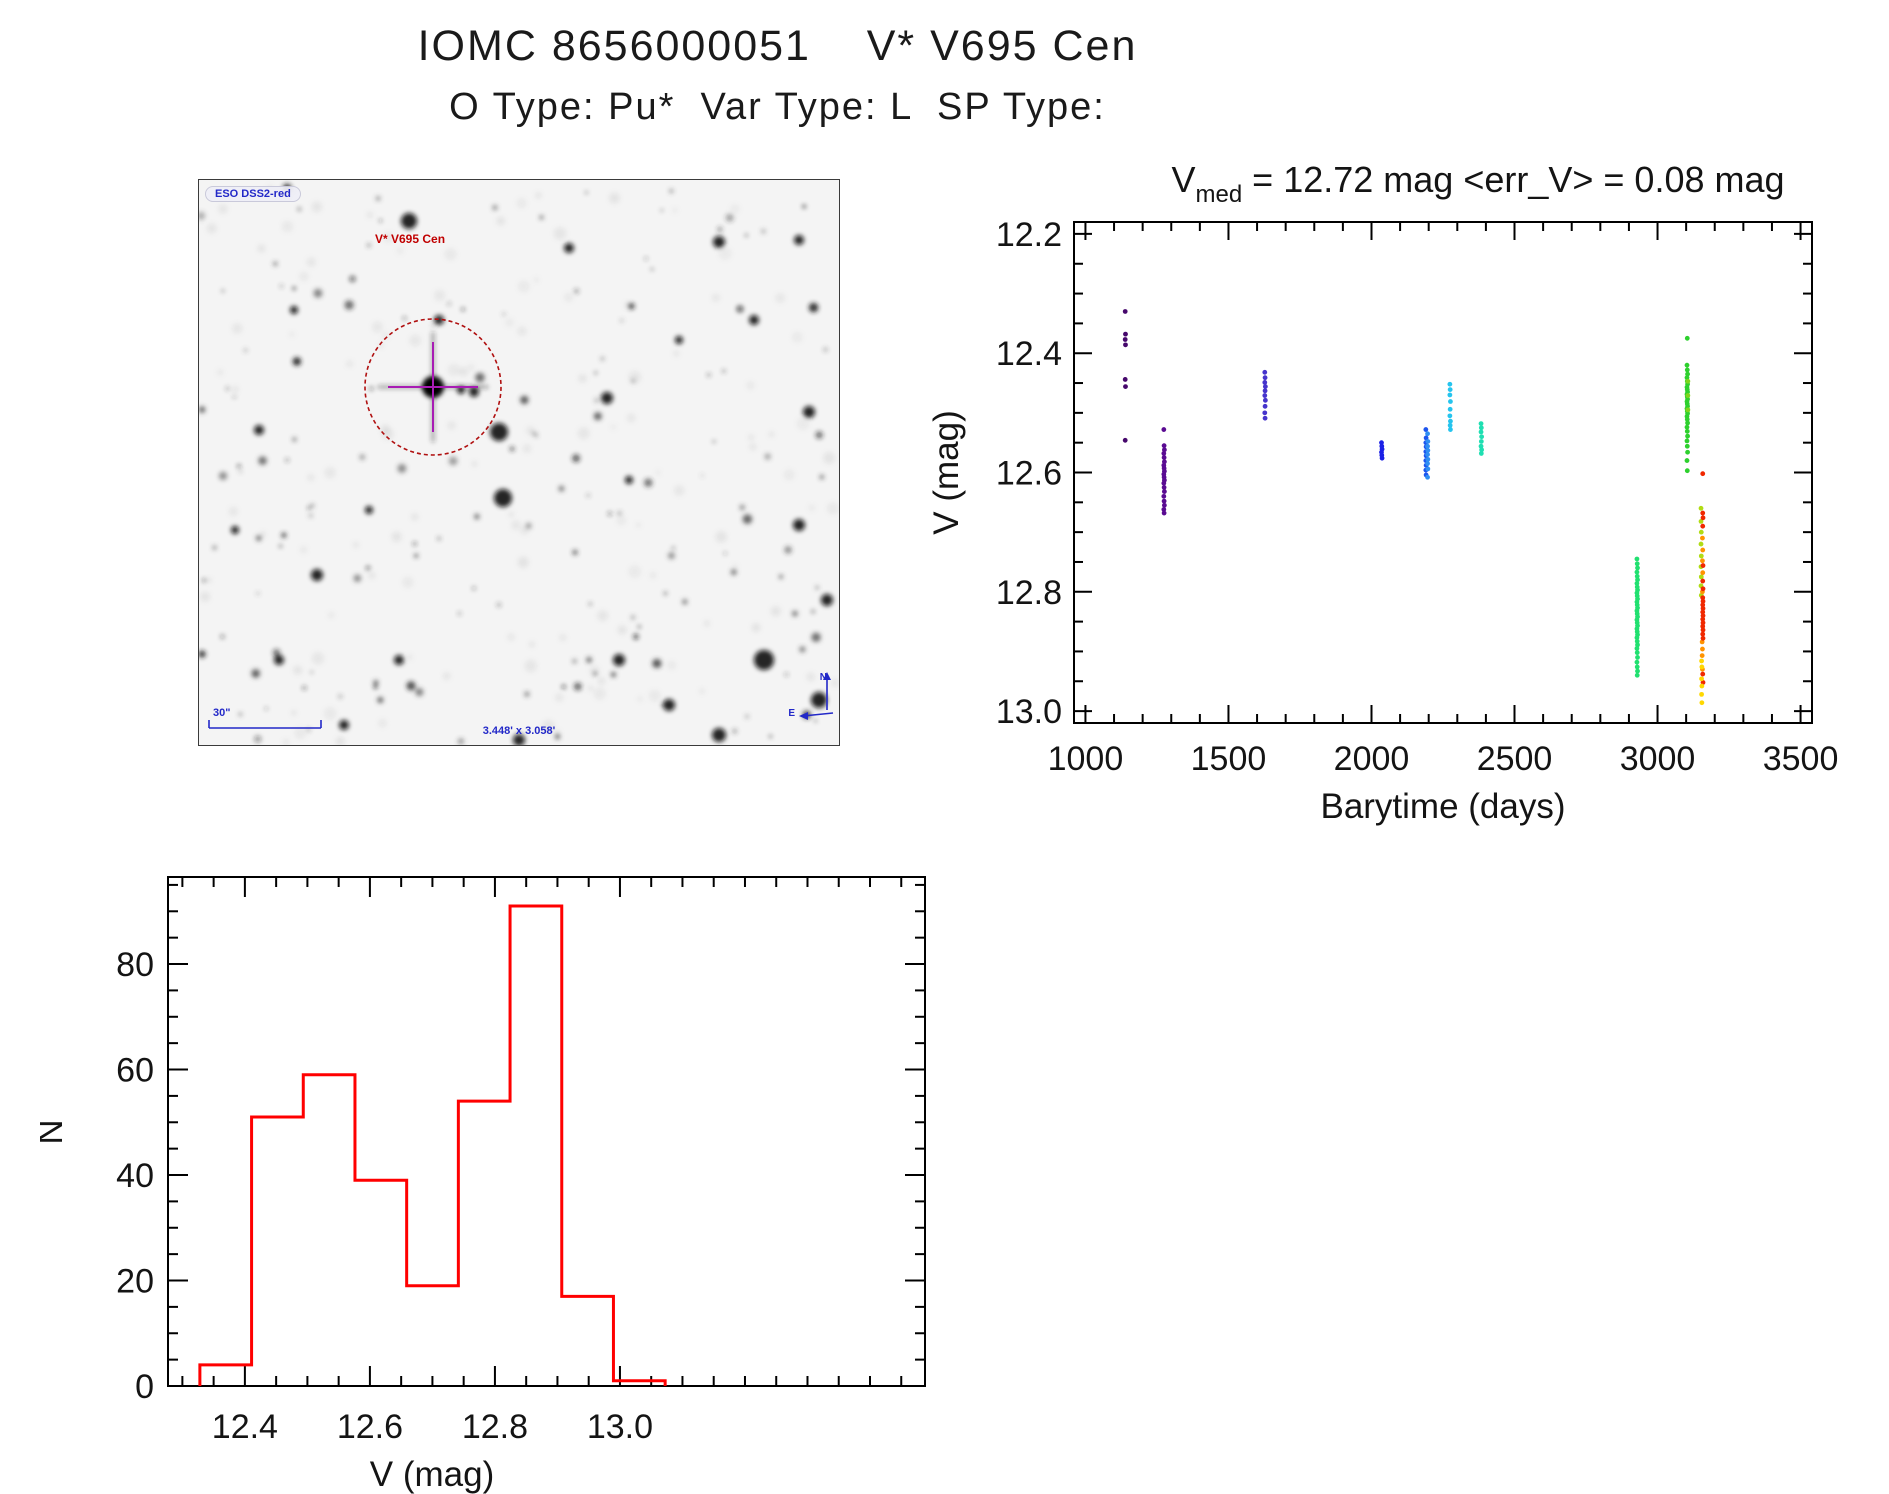 This screenshot has width=1889, height=1494. What do you see at coordinates (791, 713) in the screenshot?
I see `compass-east-label: E` at bounding box center [791, 713].